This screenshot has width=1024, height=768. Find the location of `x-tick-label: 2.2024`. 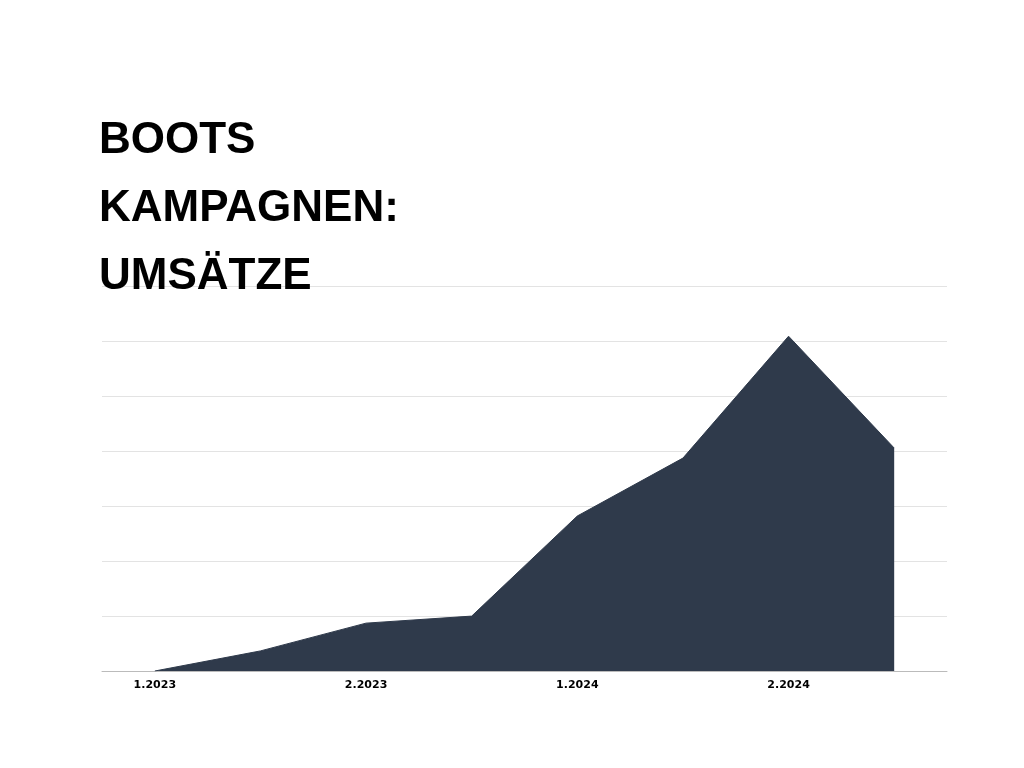

x-tick-label: 2.2024 is located at coordinates (789, 684).